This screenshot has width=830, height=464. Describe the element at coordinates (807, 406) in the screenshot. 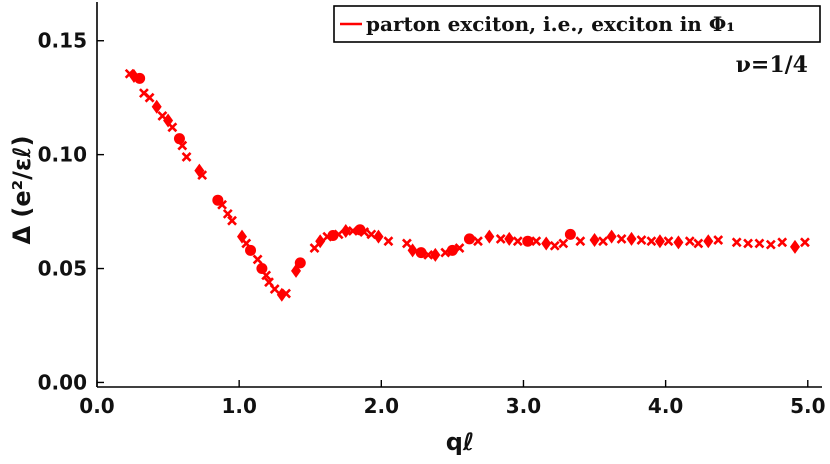

I see `x-tick-label: 5.0` at that location.